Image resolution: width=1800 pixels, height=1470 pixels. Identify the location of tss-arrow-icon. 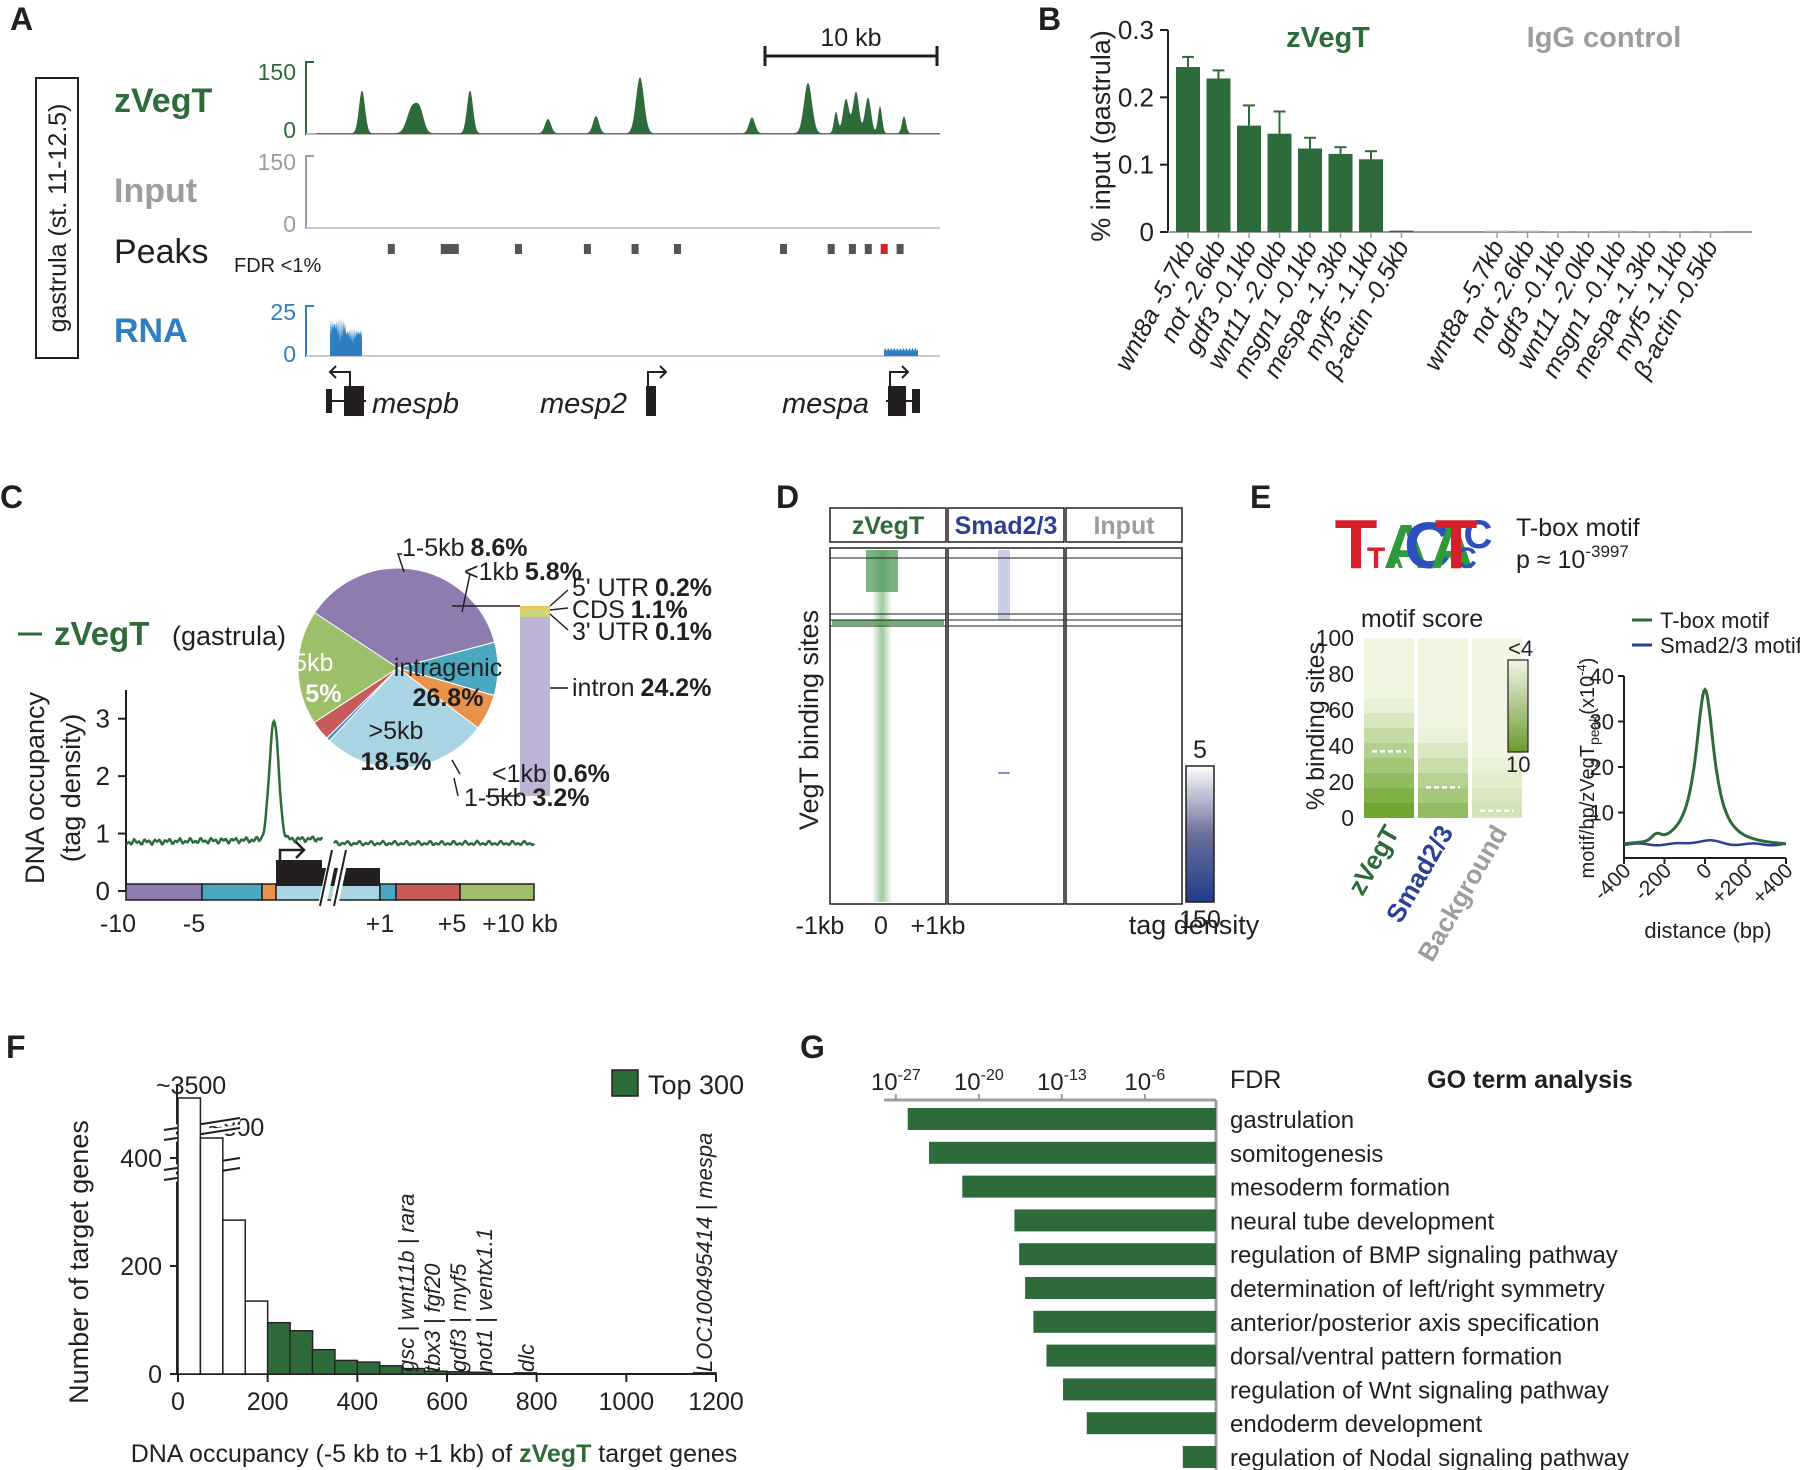
(339, 375).